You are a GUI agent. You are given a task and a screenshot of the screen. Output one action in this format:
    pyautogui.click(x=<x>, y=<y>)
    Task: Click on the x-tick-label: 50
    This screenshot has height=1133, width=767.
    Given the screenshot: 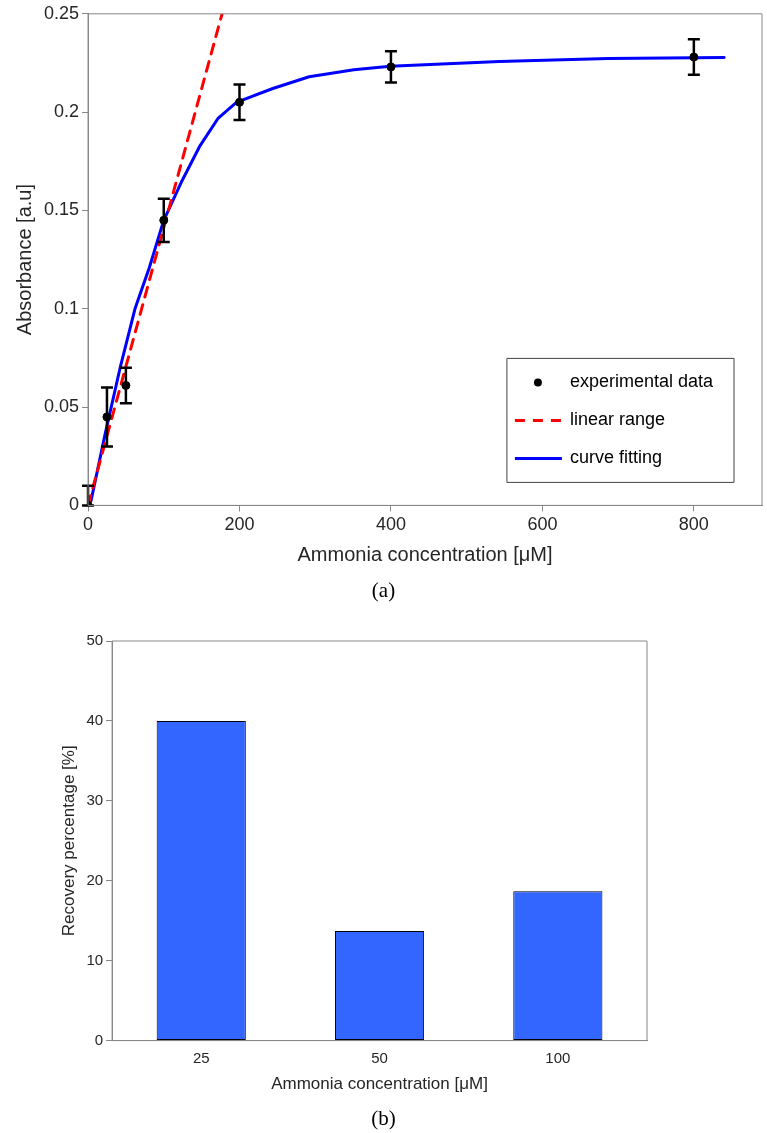 What is the action you would take?
    pyautogui.click(x=379, y=1057)
    